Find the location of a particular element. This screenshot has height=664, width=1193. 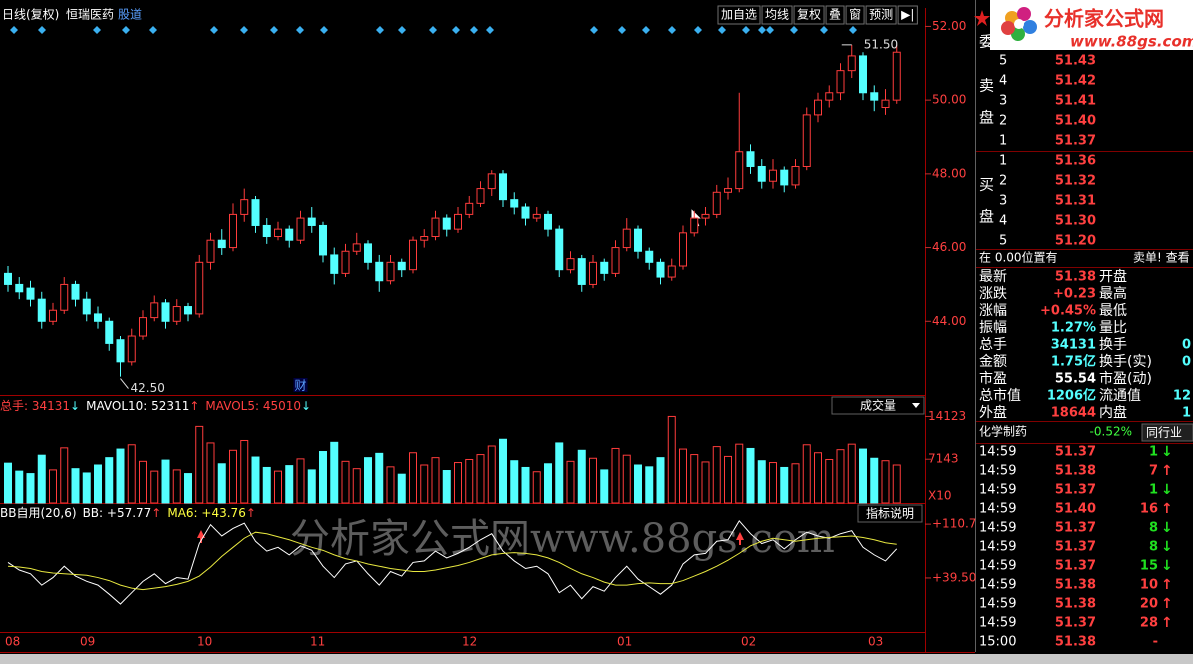

selector-box is located at coordinates (878, 405).